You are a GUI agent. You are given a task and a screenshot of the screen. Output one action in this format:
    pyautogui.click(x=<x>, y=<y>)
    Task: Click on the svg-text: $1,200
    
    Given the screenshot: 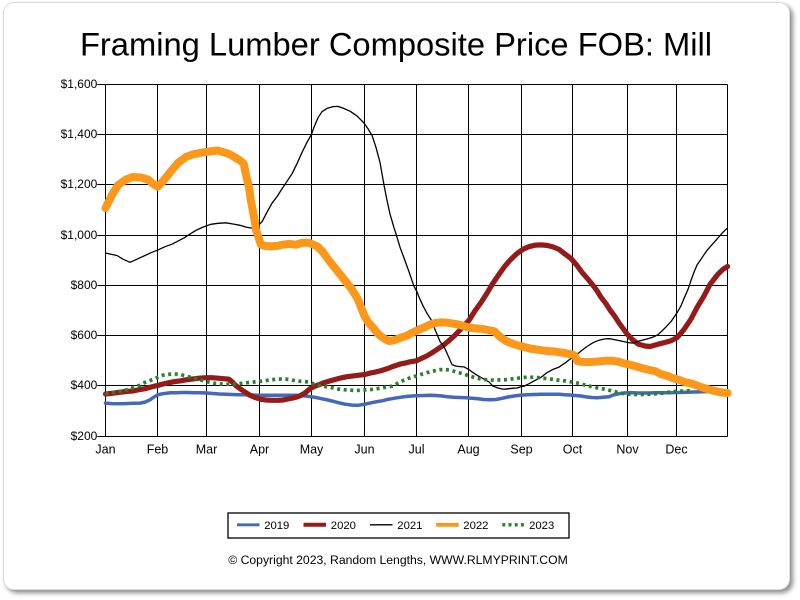 What is the action you would take?
    pyautogui.click(x=79, y=184)
    